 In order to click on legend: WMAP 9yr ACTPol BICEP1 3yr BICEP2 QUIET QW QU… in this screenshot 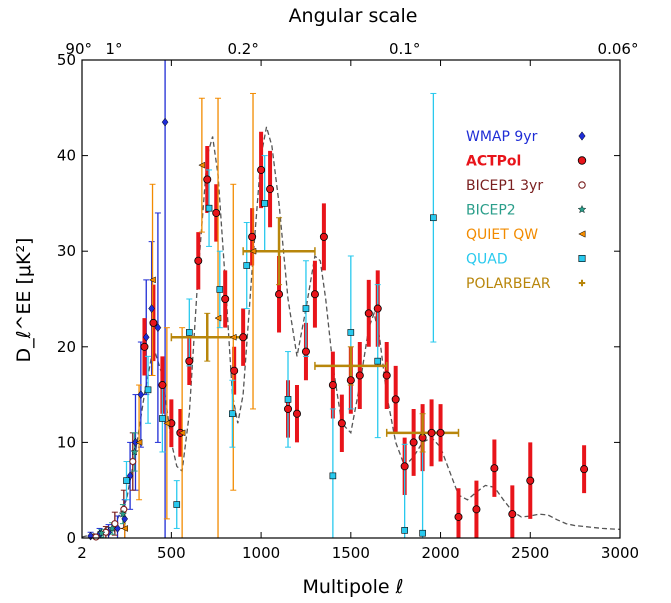, I will do `click(526, 210)`.